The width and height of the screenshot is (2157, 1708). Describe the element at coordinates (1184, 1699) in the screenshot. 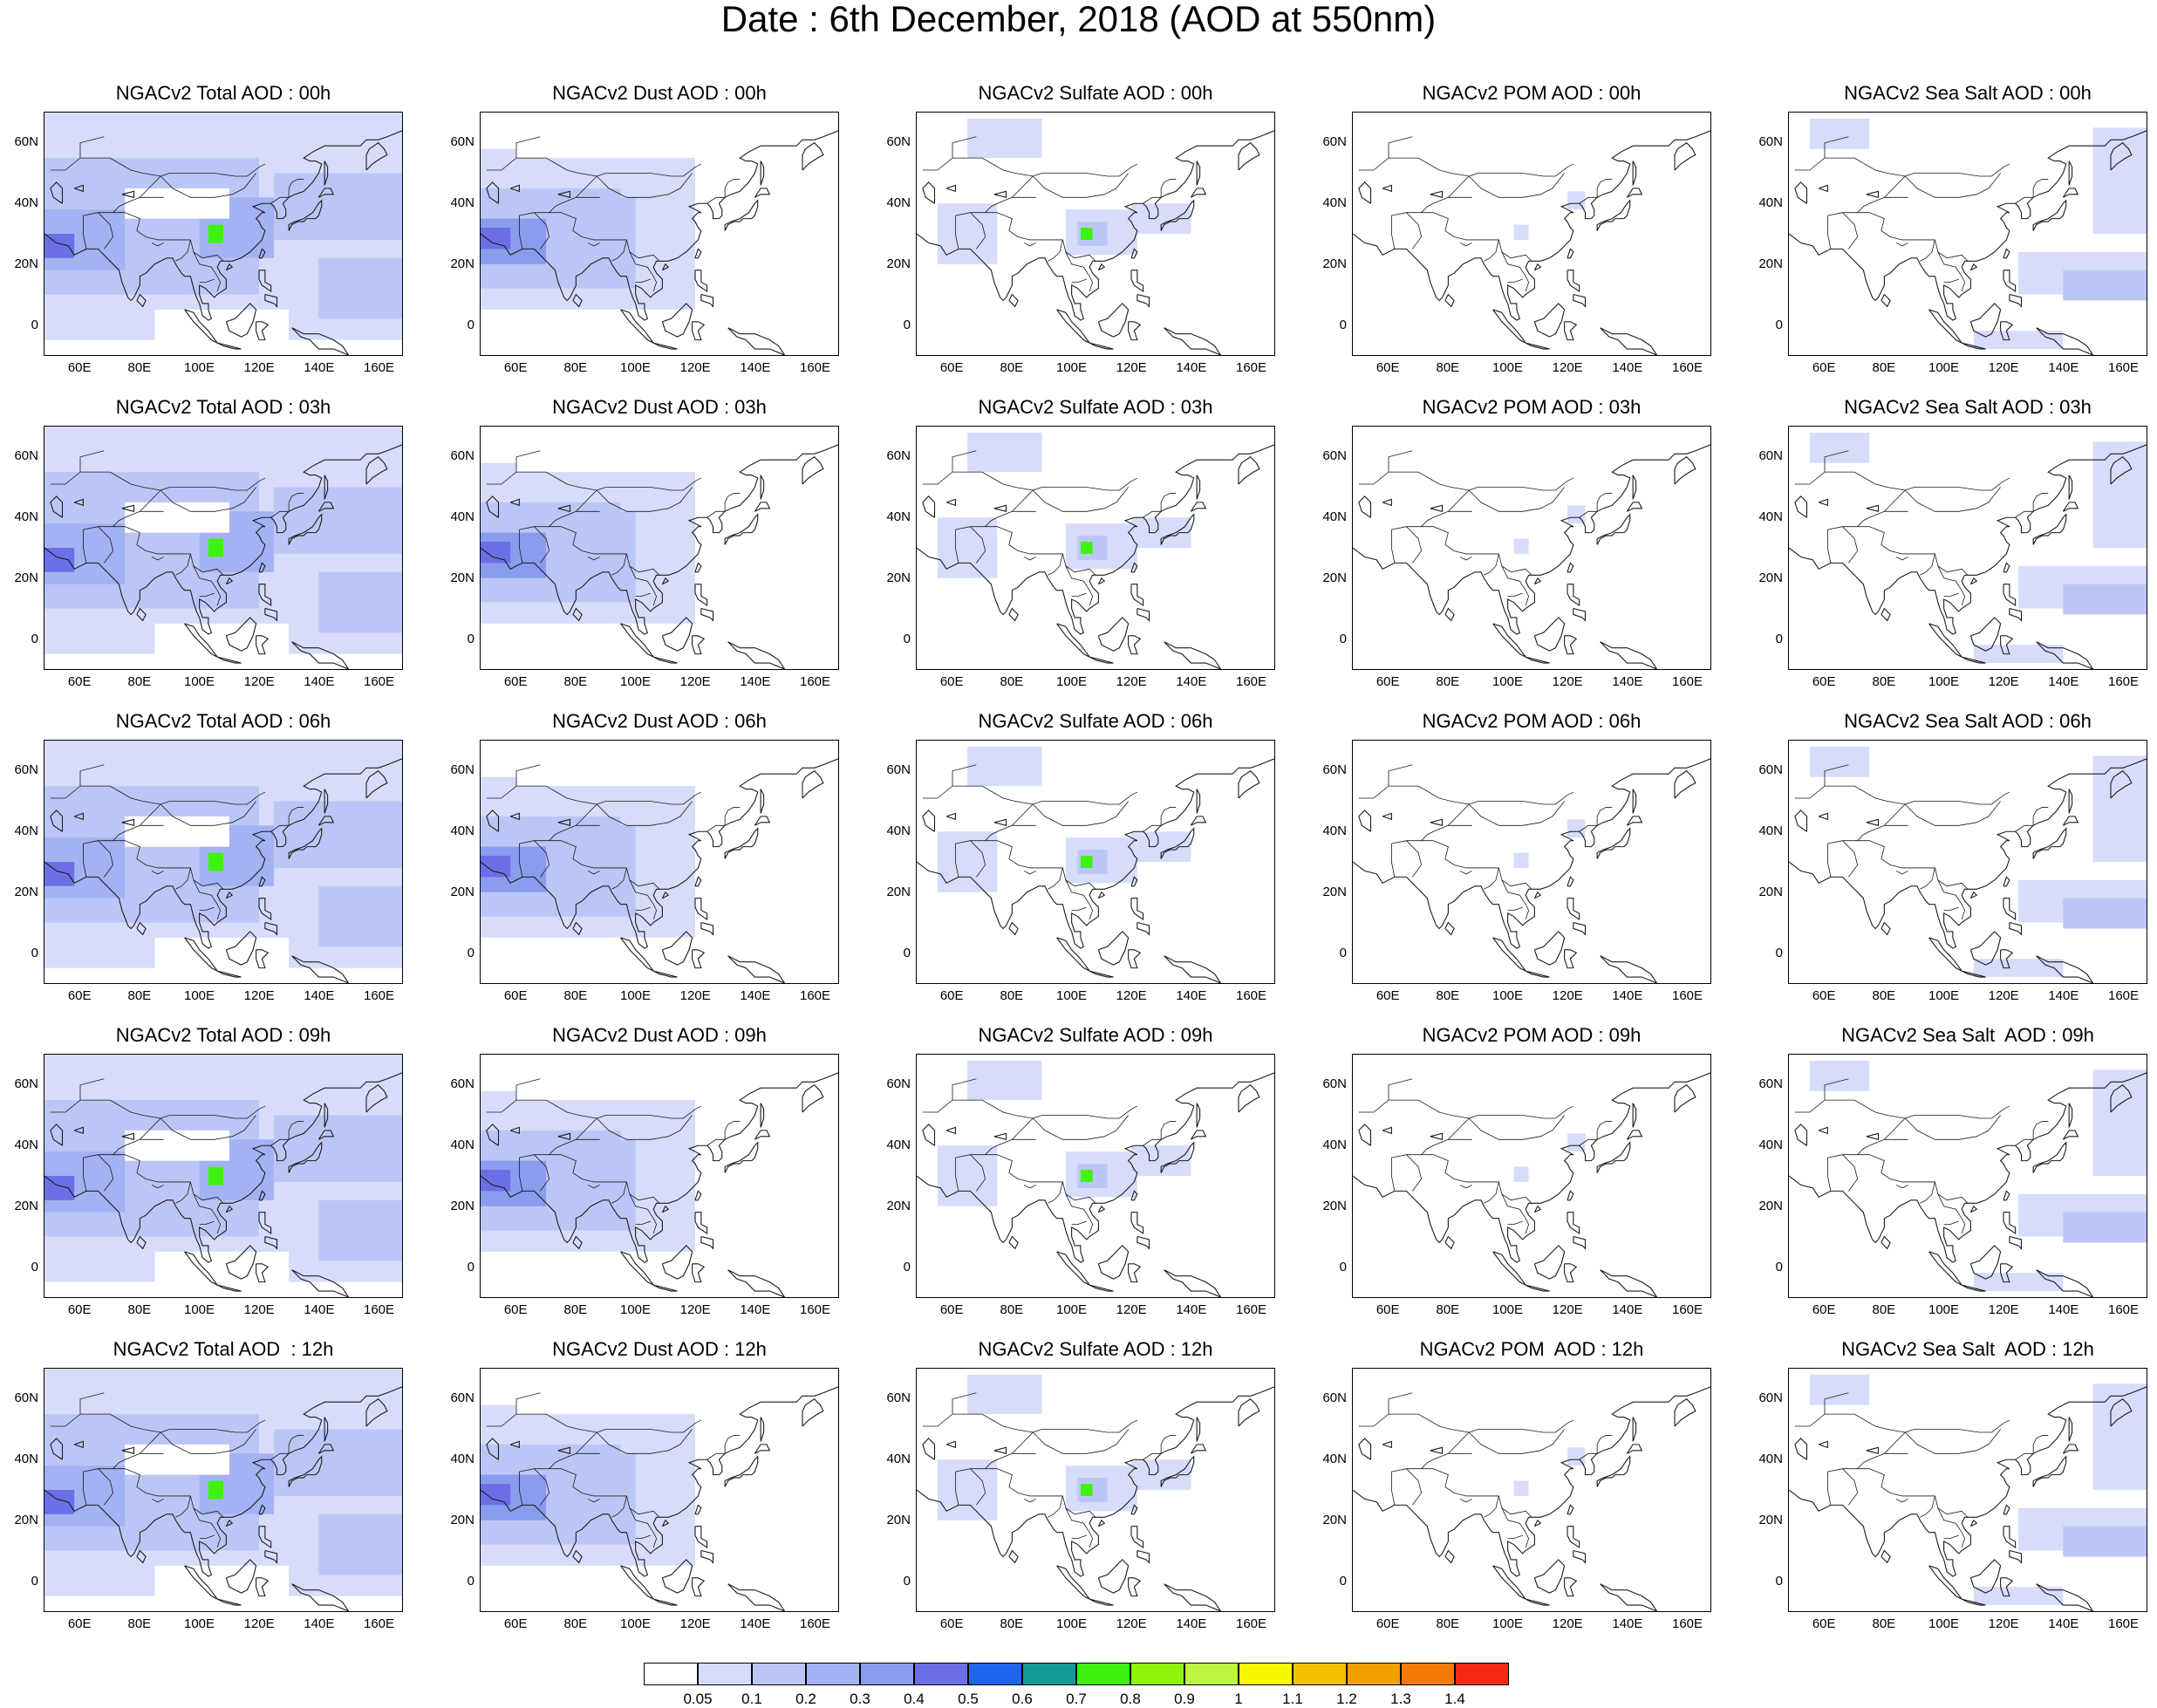

I see `colorbar-label: 0.9` at that location.